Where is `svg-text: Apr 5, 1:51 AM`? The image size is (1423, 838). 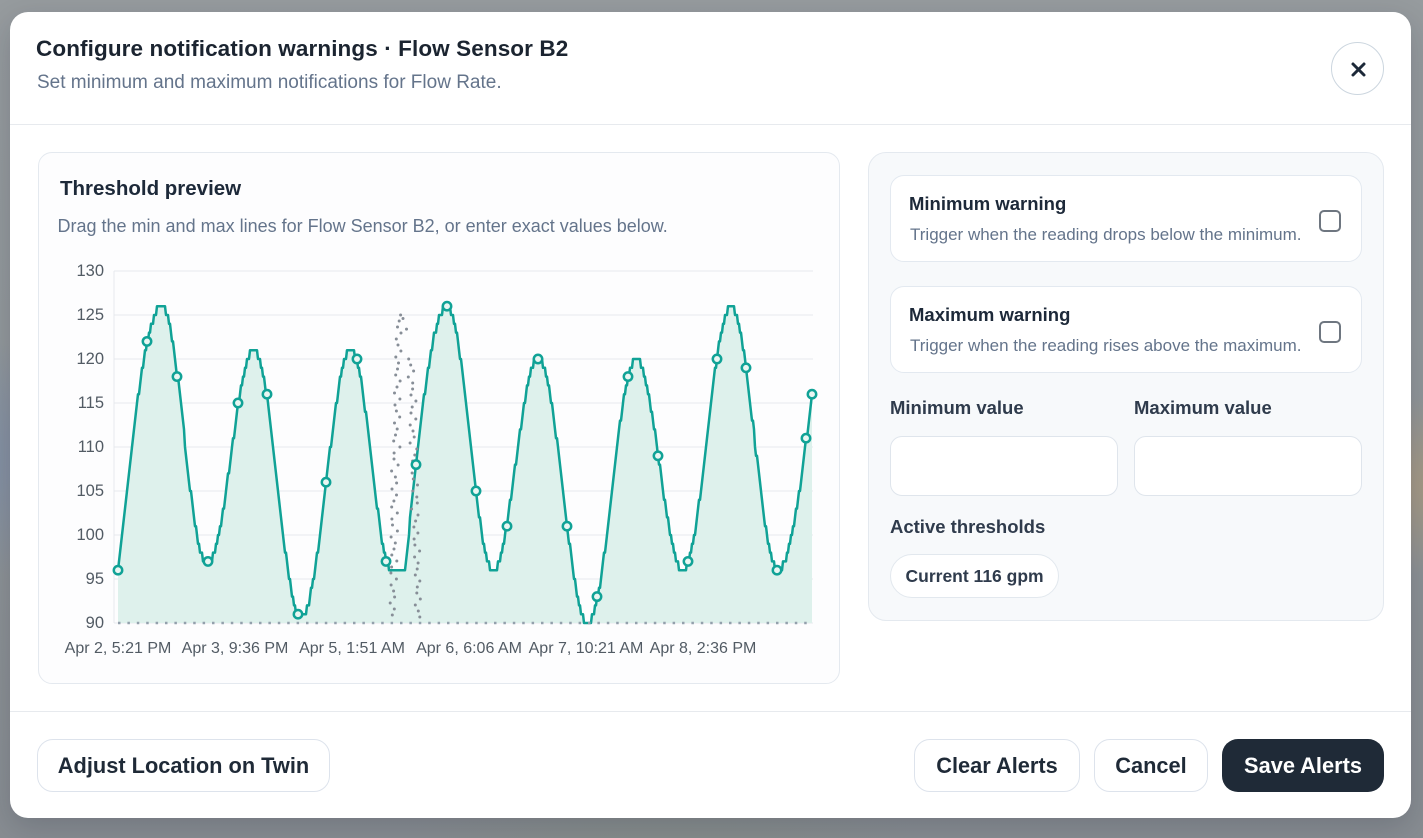 svg-text: Apr 5, 1:51 AM is located at coordinates (352, 648).